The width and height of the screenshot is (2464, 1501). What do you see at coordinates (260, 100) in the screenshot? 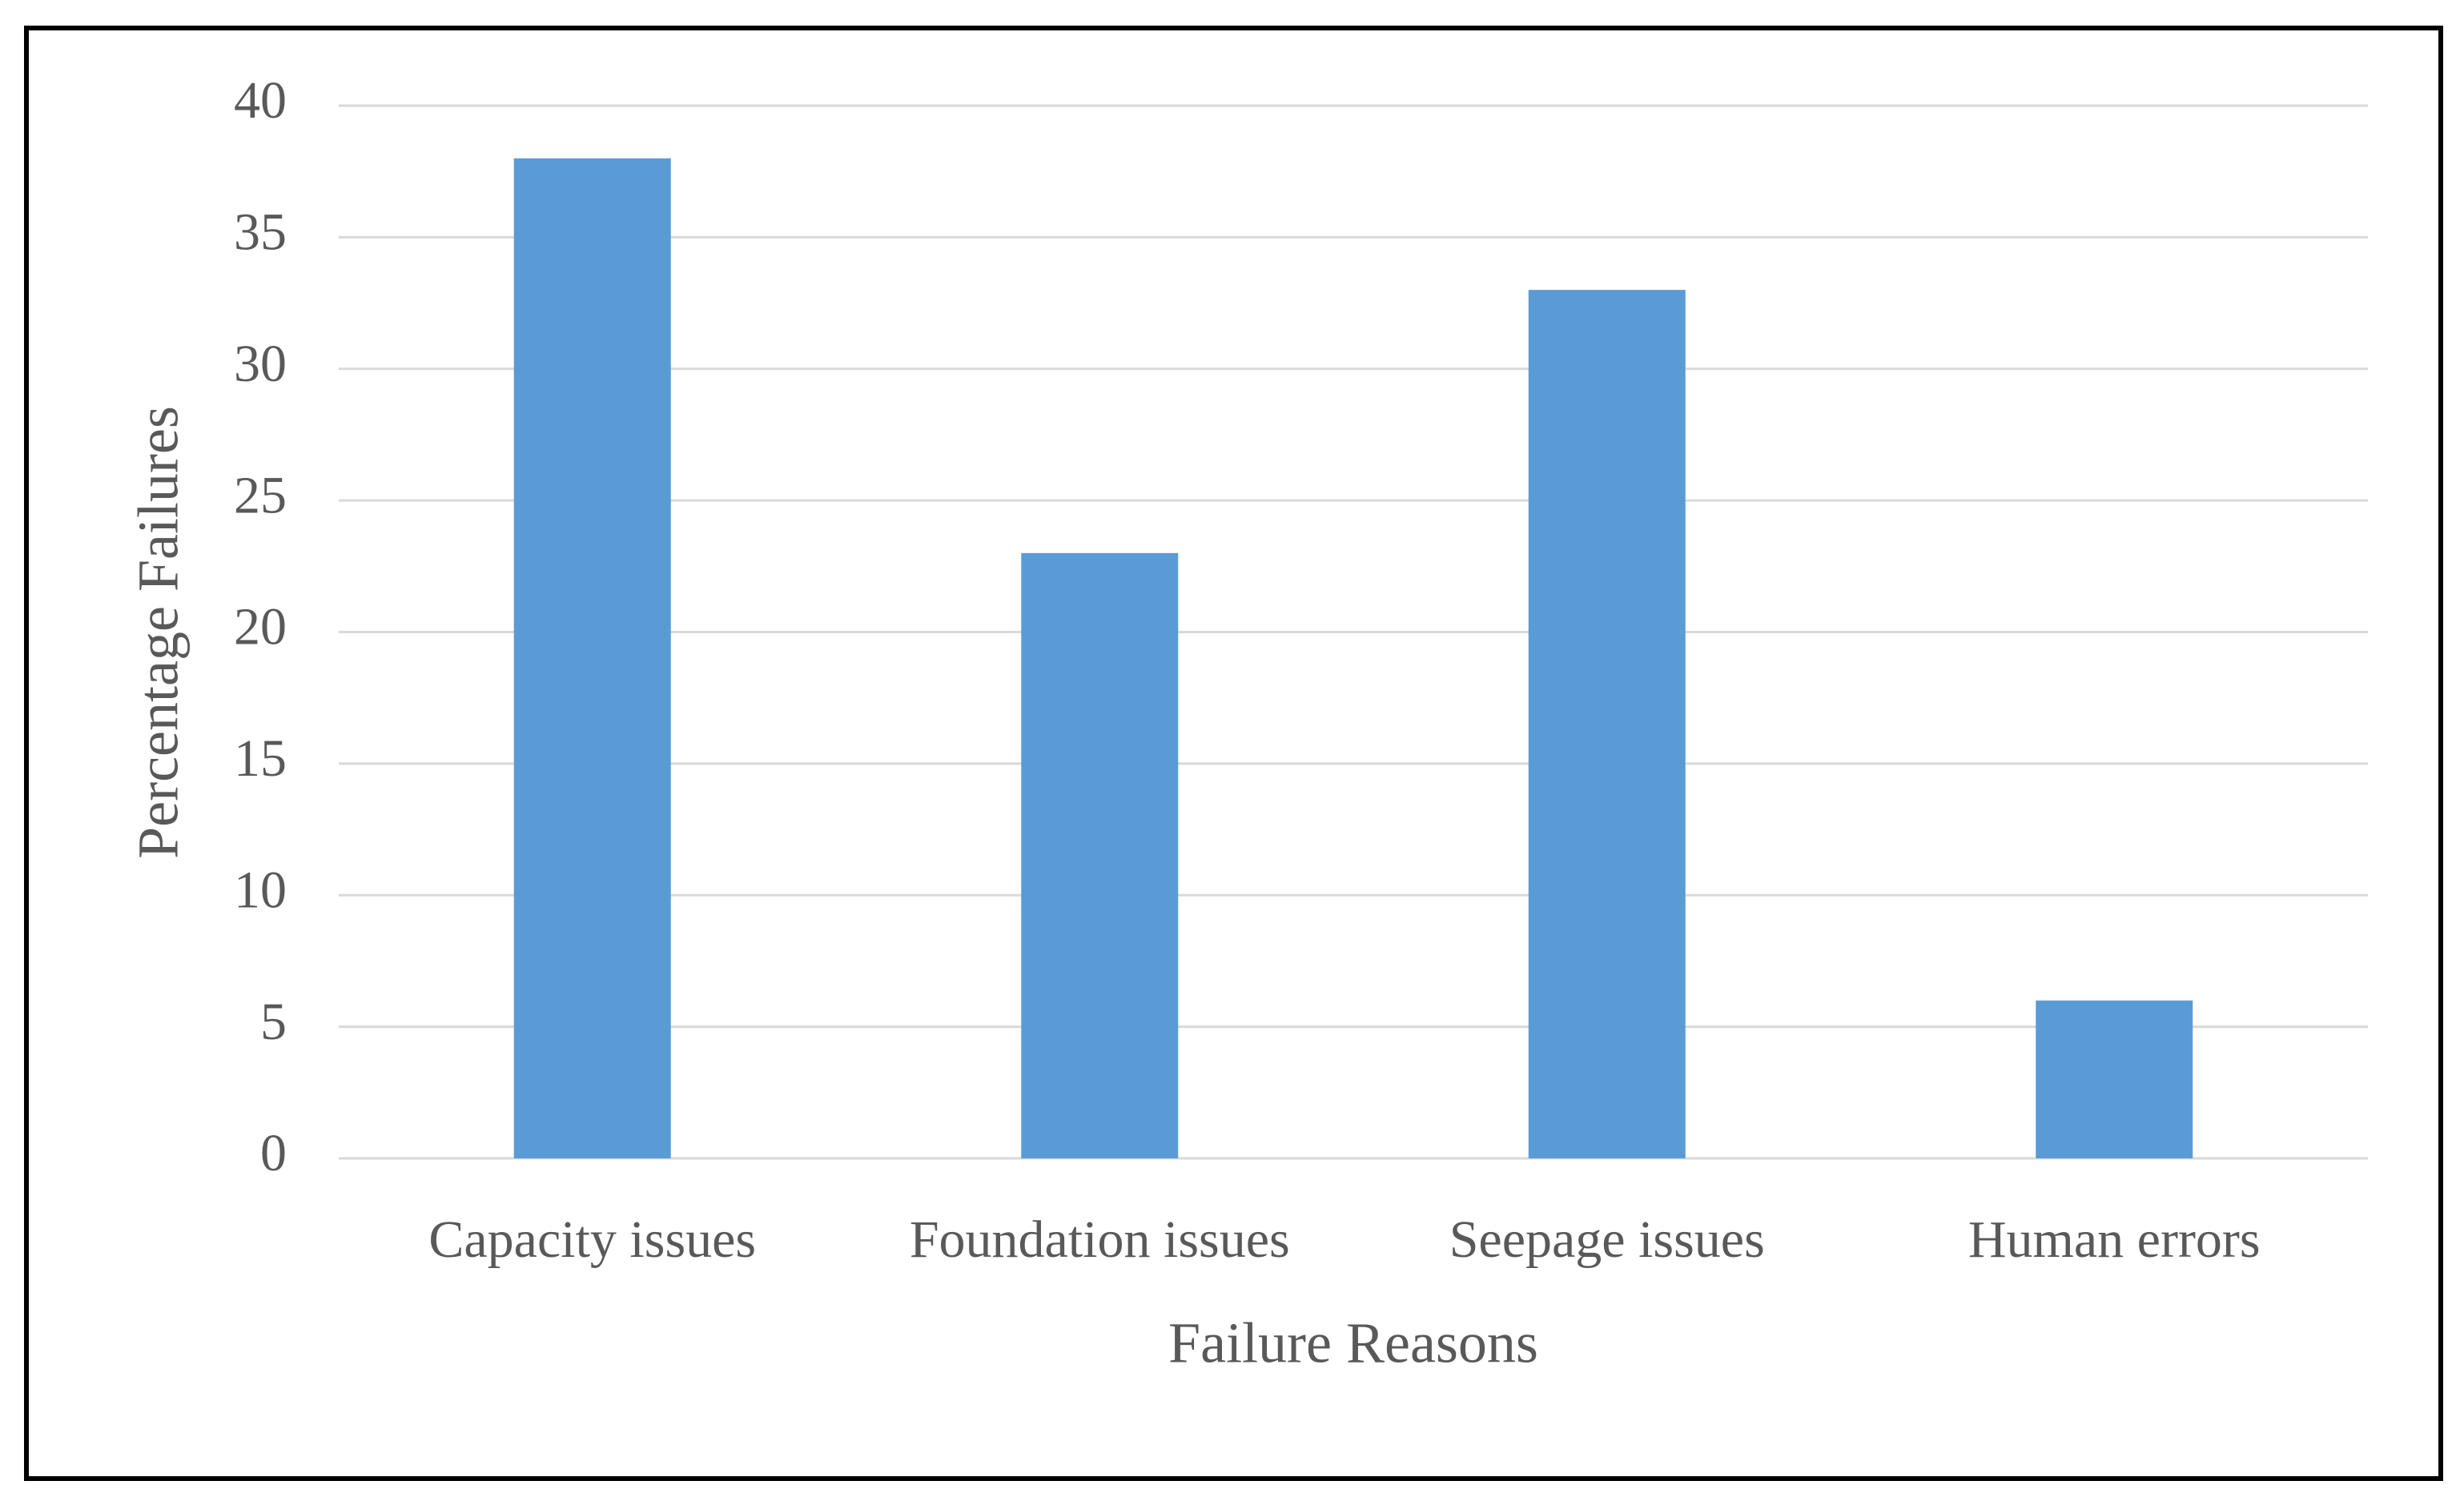
I see `y-tick-label: 40` at bounding box center [260, 100].